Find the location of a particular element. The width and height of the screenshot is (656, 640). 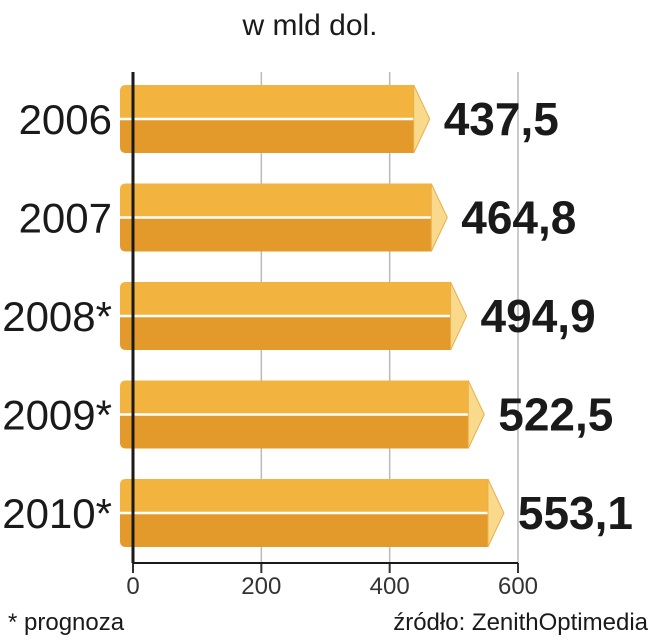

footnote: * prognoza is located at coordinates (66, 622).